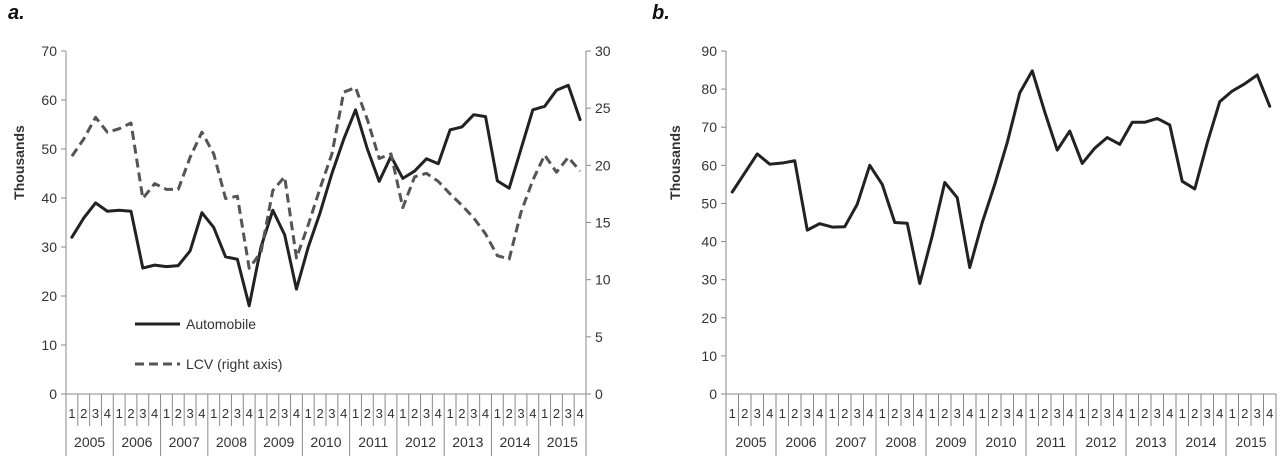  Describe the element at coordinates (603, 108) in the screenshot. I see `y2-tick-label: 25` at that location.